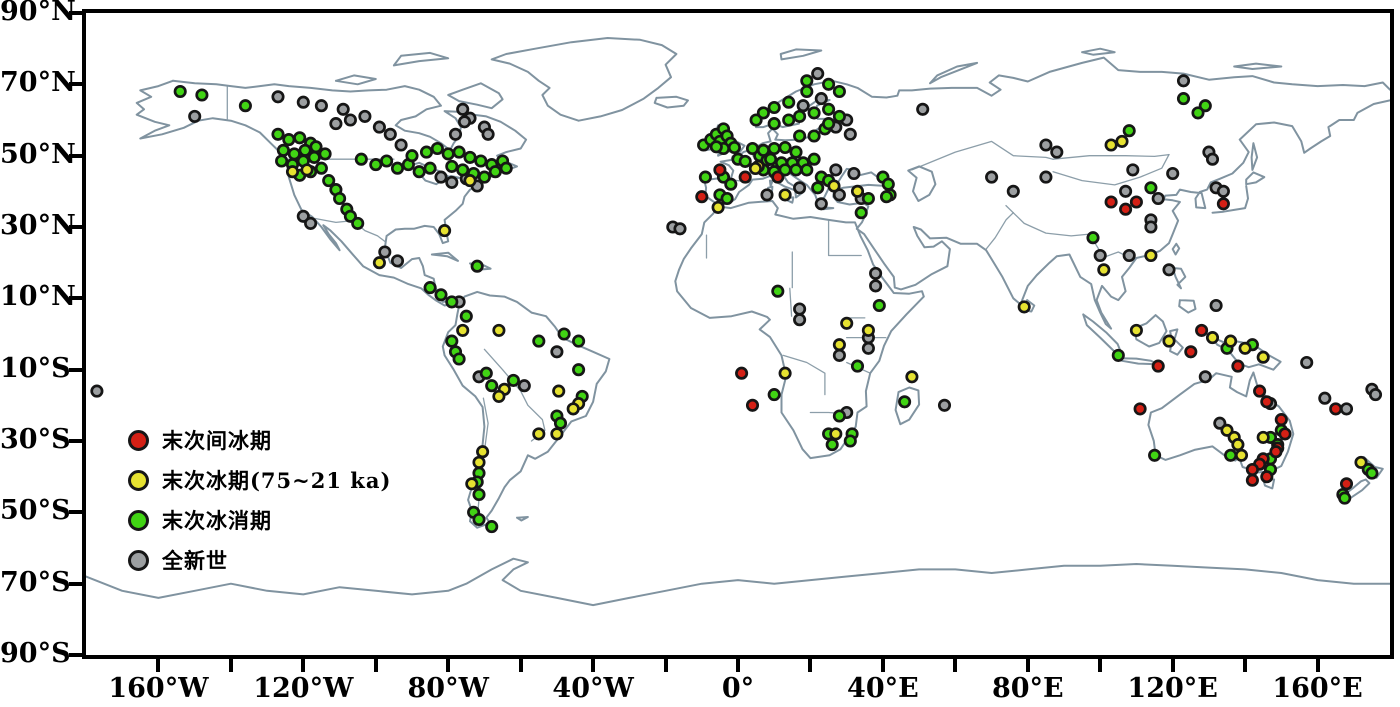 The width and height of the screenshot is (1400, 707). I want to click on x-axis-label: 40°W, so click(593, 688).